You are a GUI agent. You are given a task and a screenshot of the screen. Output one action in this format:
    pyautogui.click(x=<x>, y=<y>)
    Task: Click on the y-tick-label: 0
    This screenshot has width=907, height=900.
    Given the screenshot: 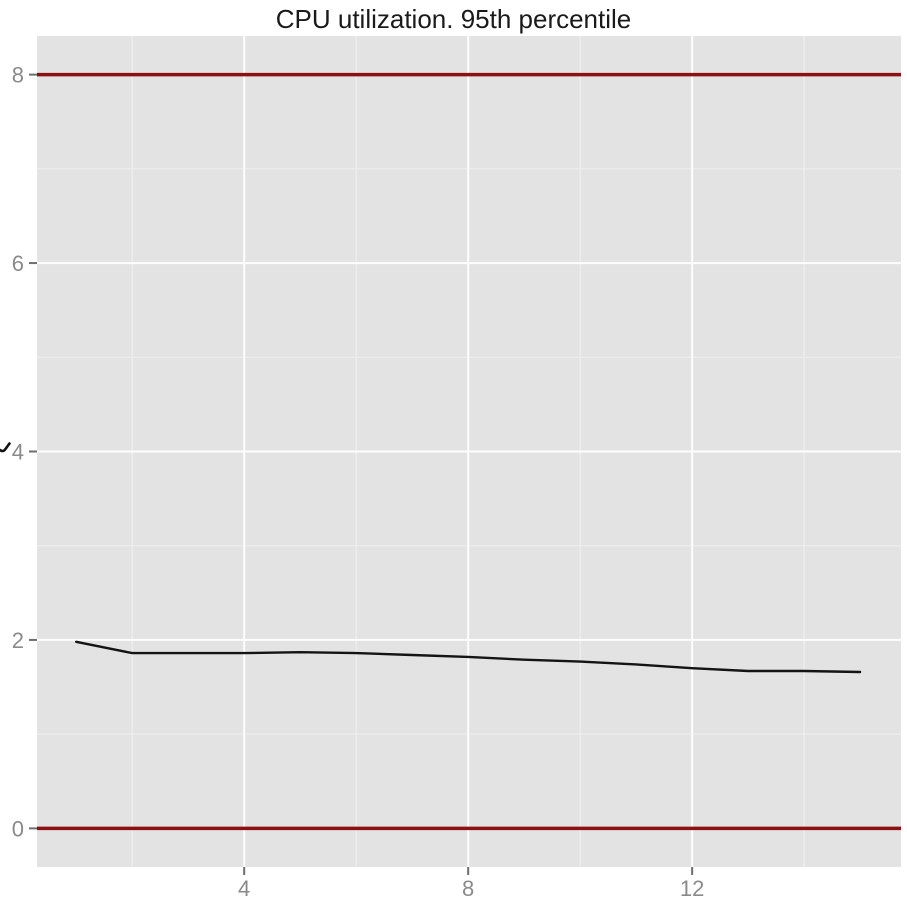 What is the action you would take?
    pyautogui.click(x=18, y=828)
    